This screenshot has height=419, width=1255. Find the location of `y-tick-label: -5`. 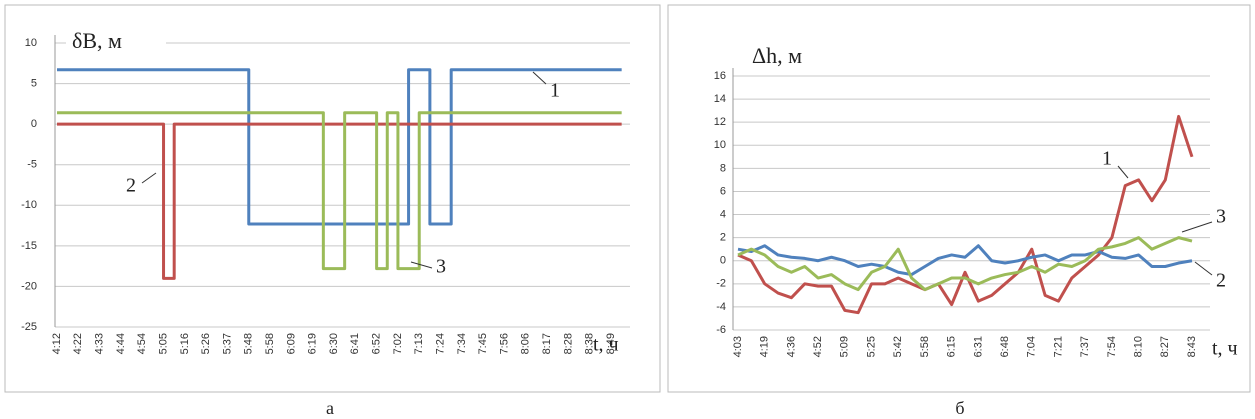

y-tick-label: -5 is located at coordinates (32, 165).